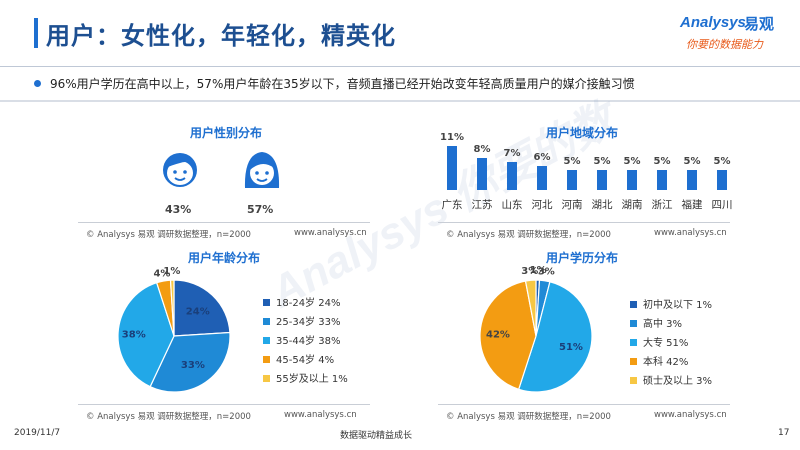 The image size is (800, 450). Describe the element at coordinates (582, 133) in the screenshot. I see `region-chart-title: 用户地域分布` at that location.